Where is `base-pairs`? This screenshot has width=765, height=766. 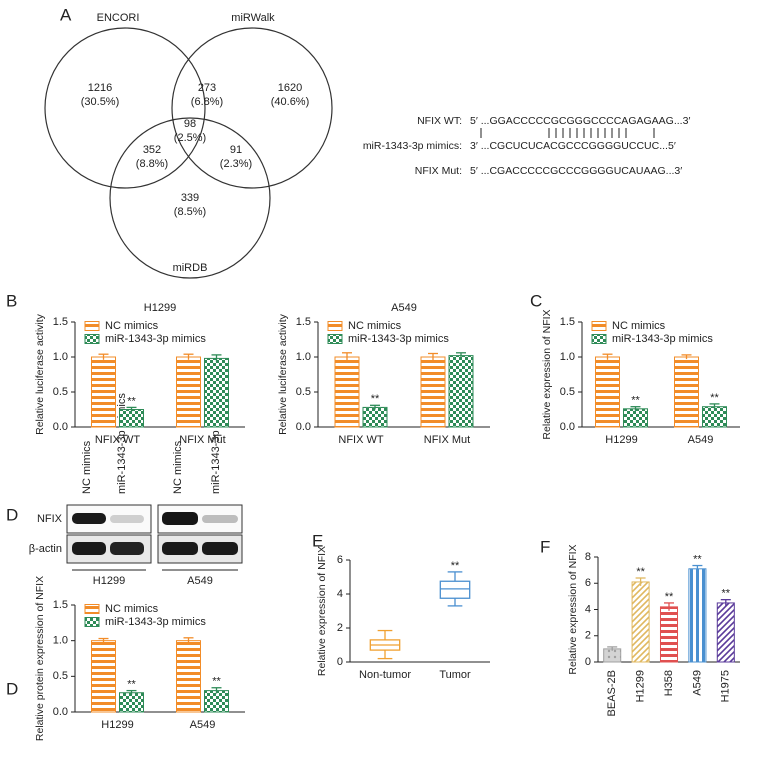 base-pairs is located at coordinates (567, 133).